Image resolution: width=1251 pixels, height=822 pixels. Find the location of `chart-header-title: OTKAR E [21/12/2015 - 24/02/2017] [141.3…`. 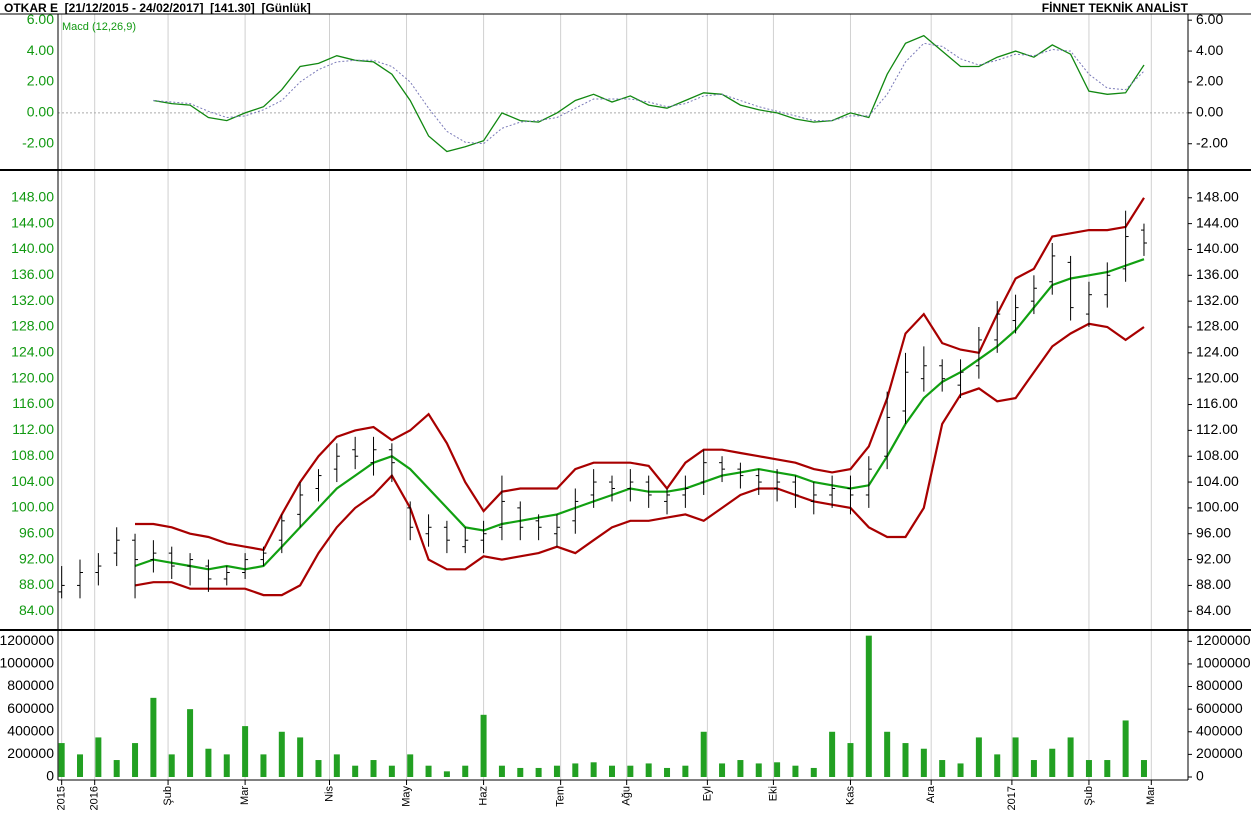

chart-header-title: OTKAR E [21/12/2015 - 24/02/2017] [141.3… is located at coordinates (157, 8).